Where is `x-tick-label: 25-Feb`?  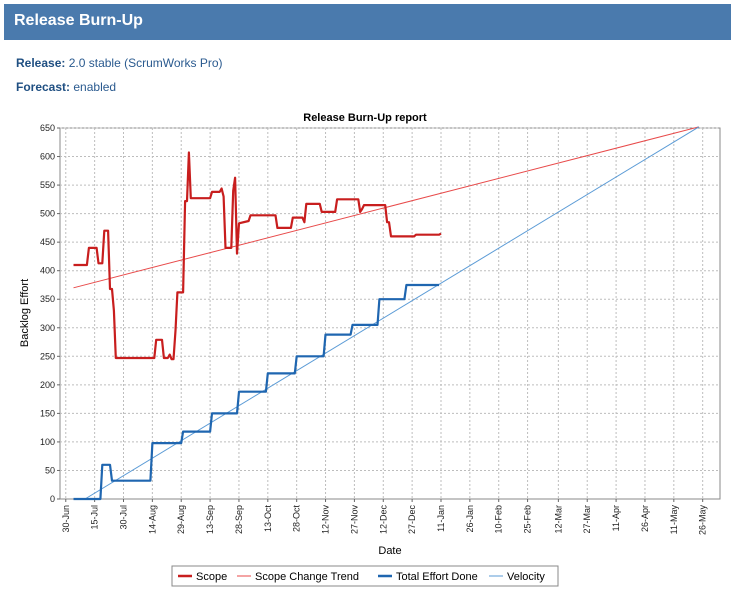 x-tick-label: 25-Feb is located at coordinates (528, 519).